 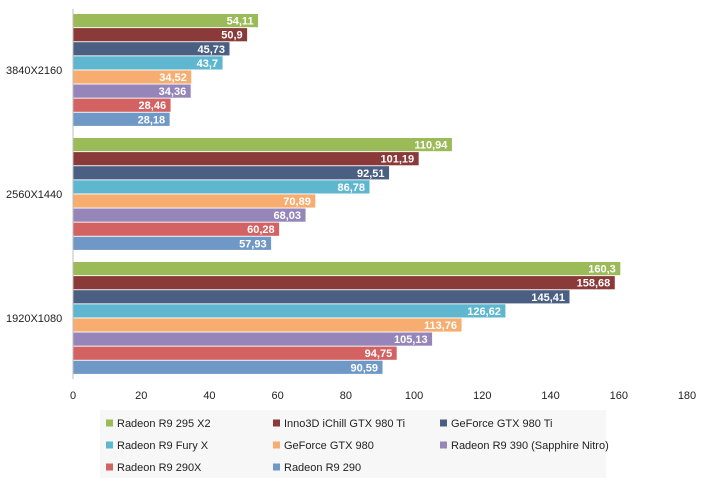 What do you see at coordinates (322, 468) in the screenshot?
I see `legend-label: Radeon R9 290` at bounding box center [322, 468].